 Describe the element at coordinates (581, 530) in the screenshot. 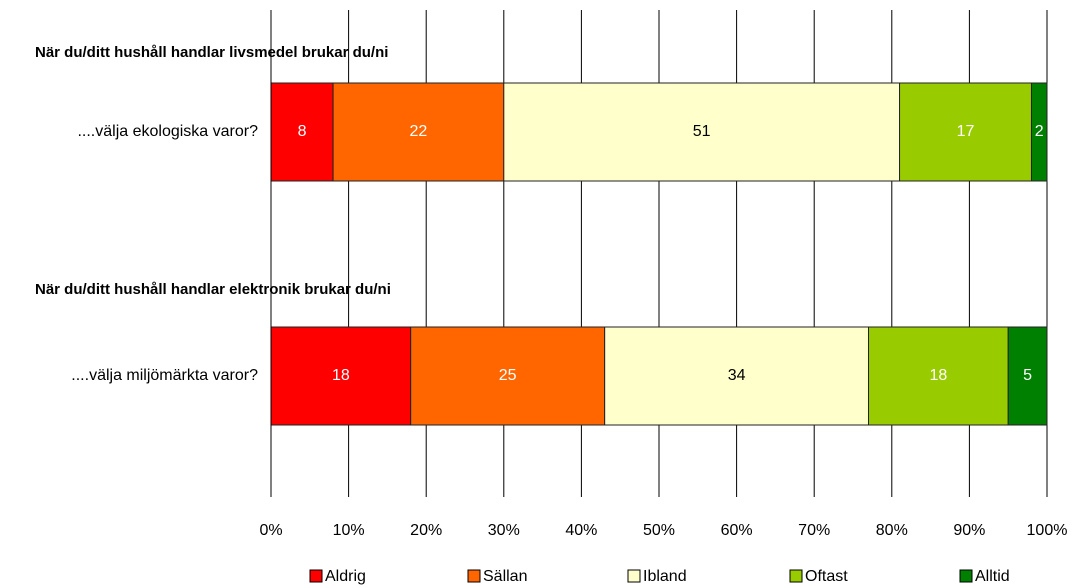

I see `x-tick-label: 40%` at that location.